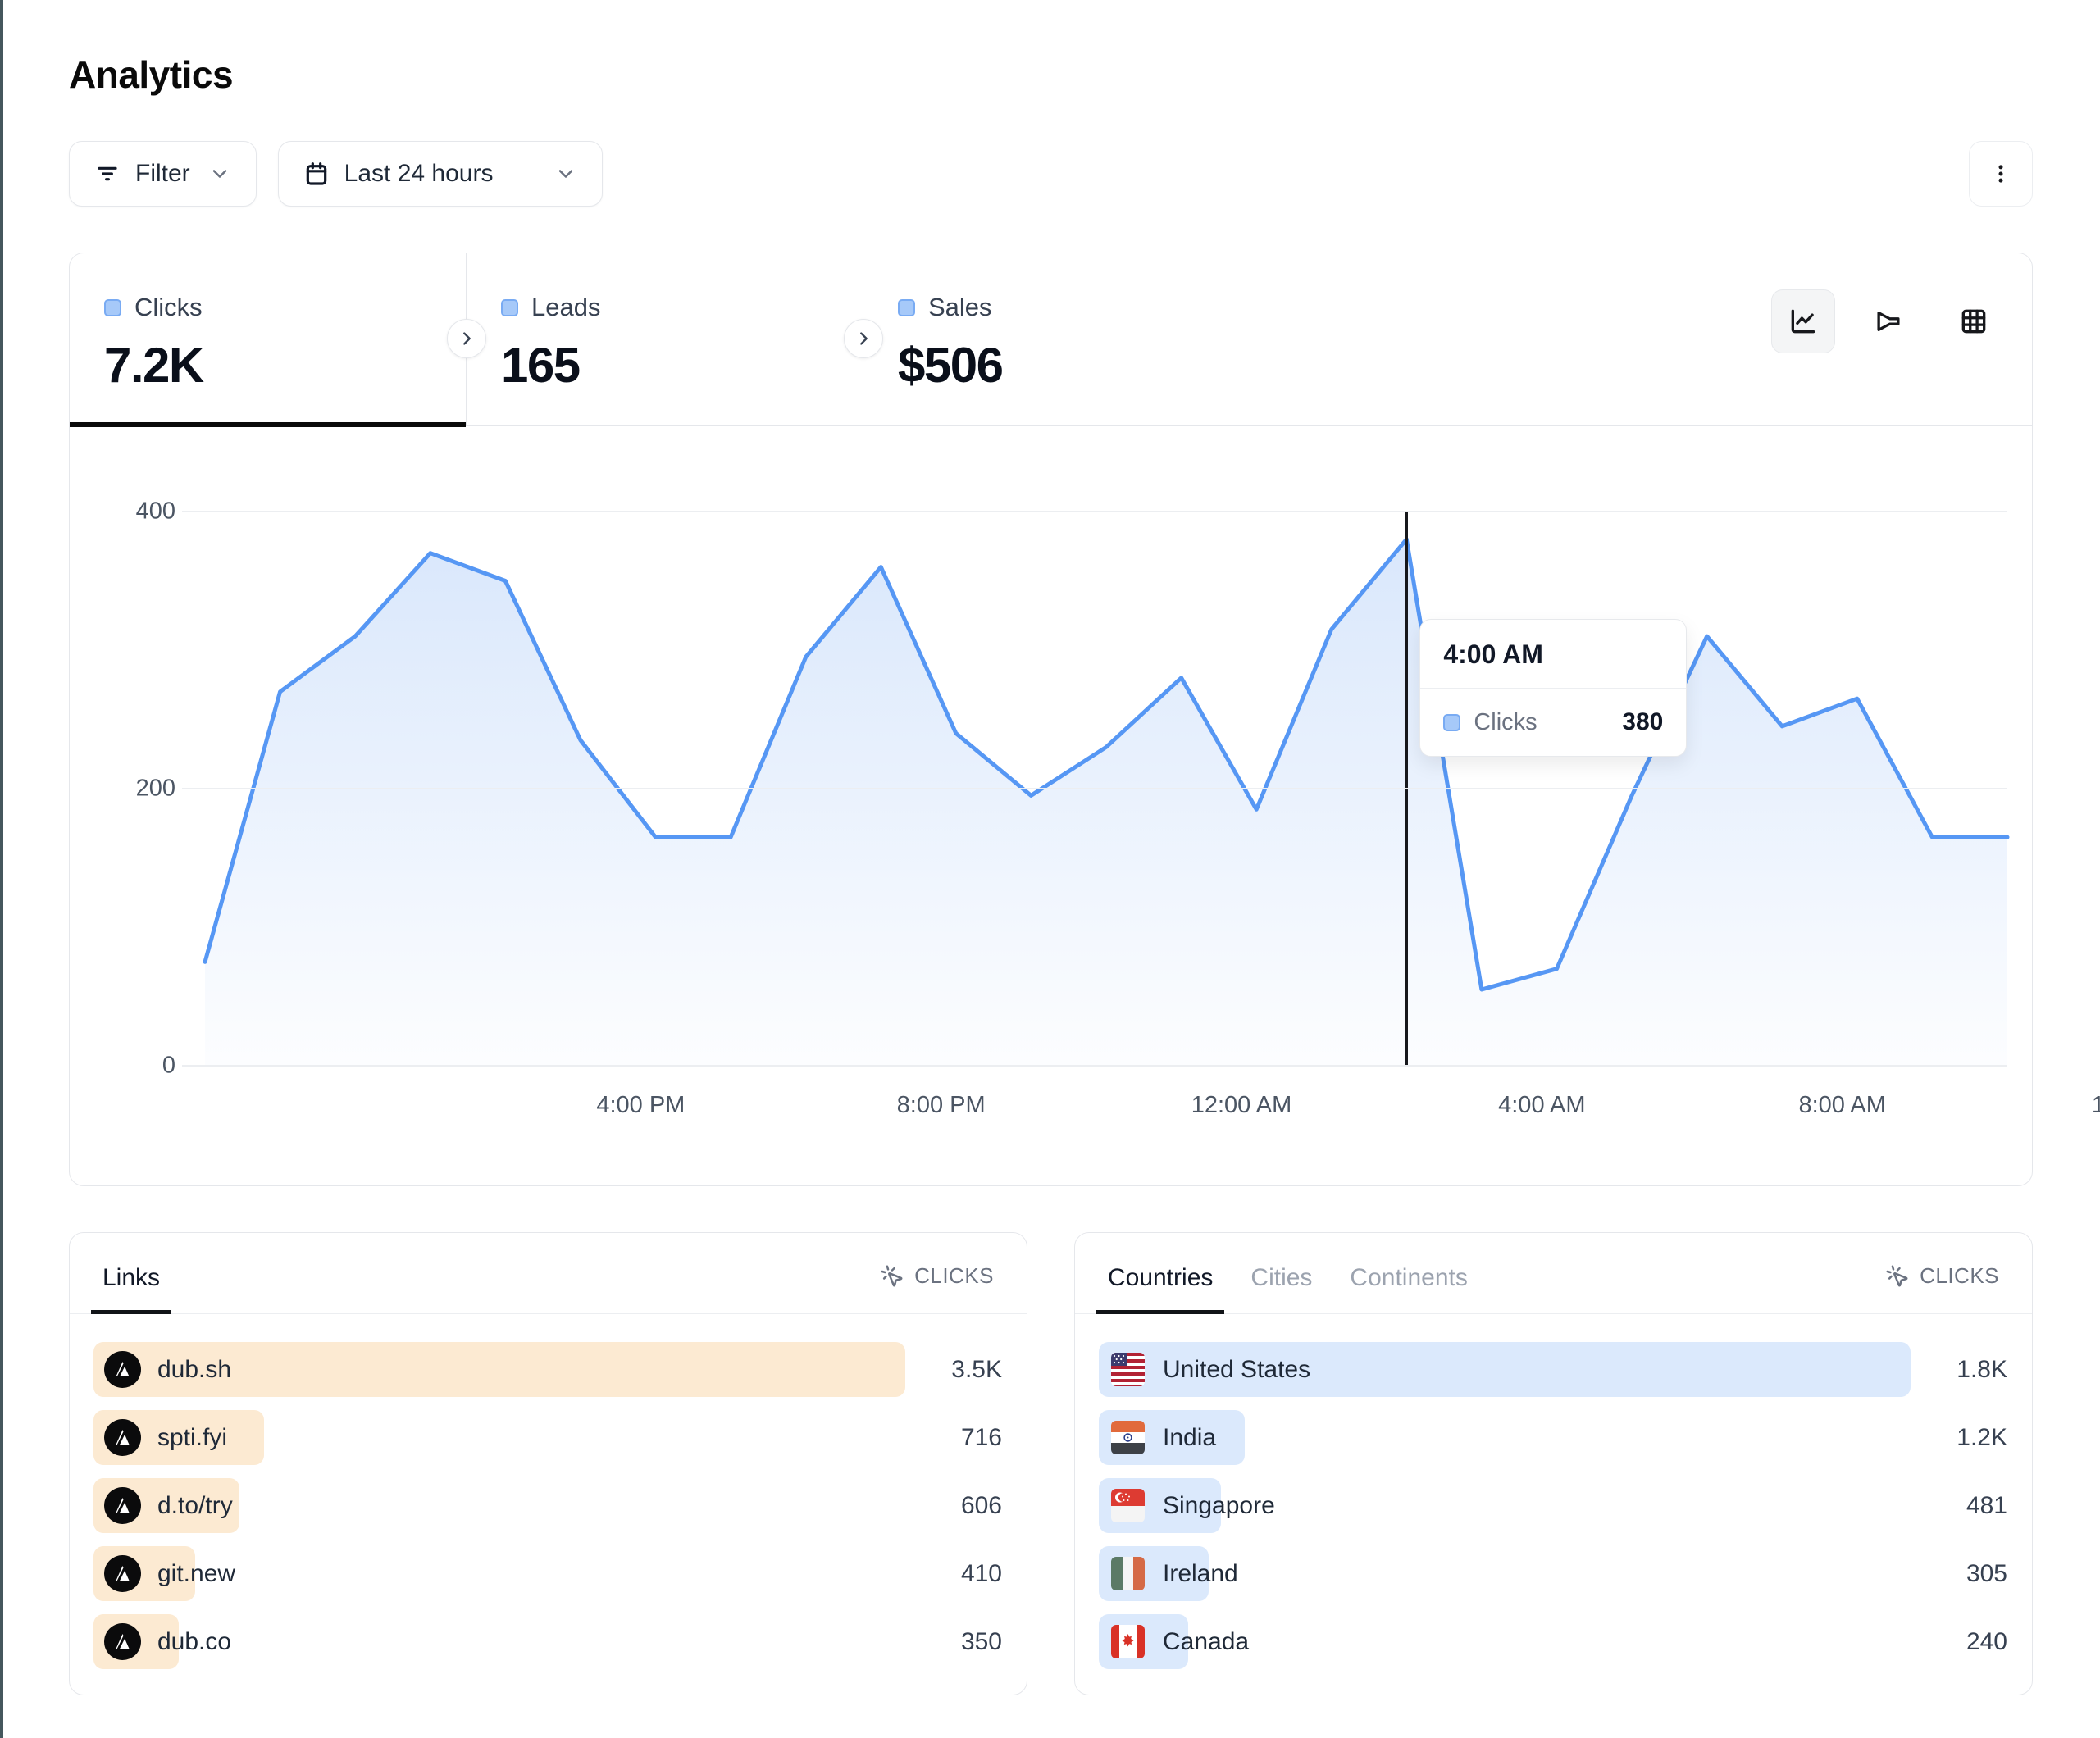 This screenshot has height=1738, width=2100. What do you see at coordinates (1051, 174) in the screenshot?
I see `toolbar: Filter Last 24 hours` at bounding box center [1051, 174].